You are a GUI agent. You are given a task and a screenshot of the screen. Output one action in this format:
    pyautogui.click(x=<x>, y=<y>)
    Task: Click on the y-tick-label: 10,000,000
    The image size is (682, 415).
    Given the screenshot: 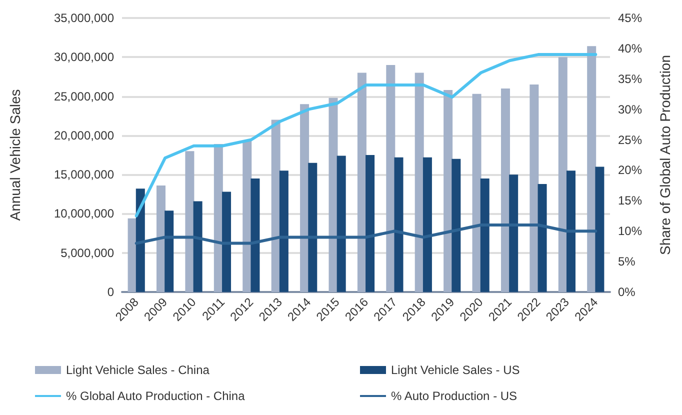 What is the action you would take?
    pyautogui.click(x=84, y=213)
    